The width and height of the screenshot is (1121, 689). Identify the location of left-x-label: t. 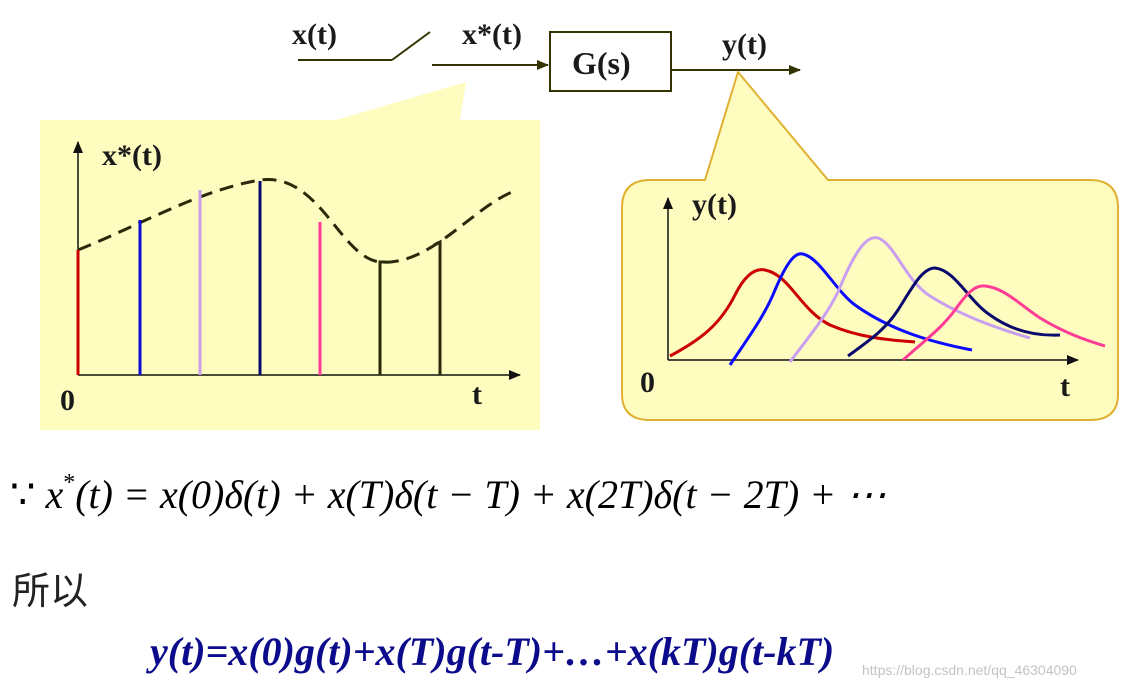
(477, 394).